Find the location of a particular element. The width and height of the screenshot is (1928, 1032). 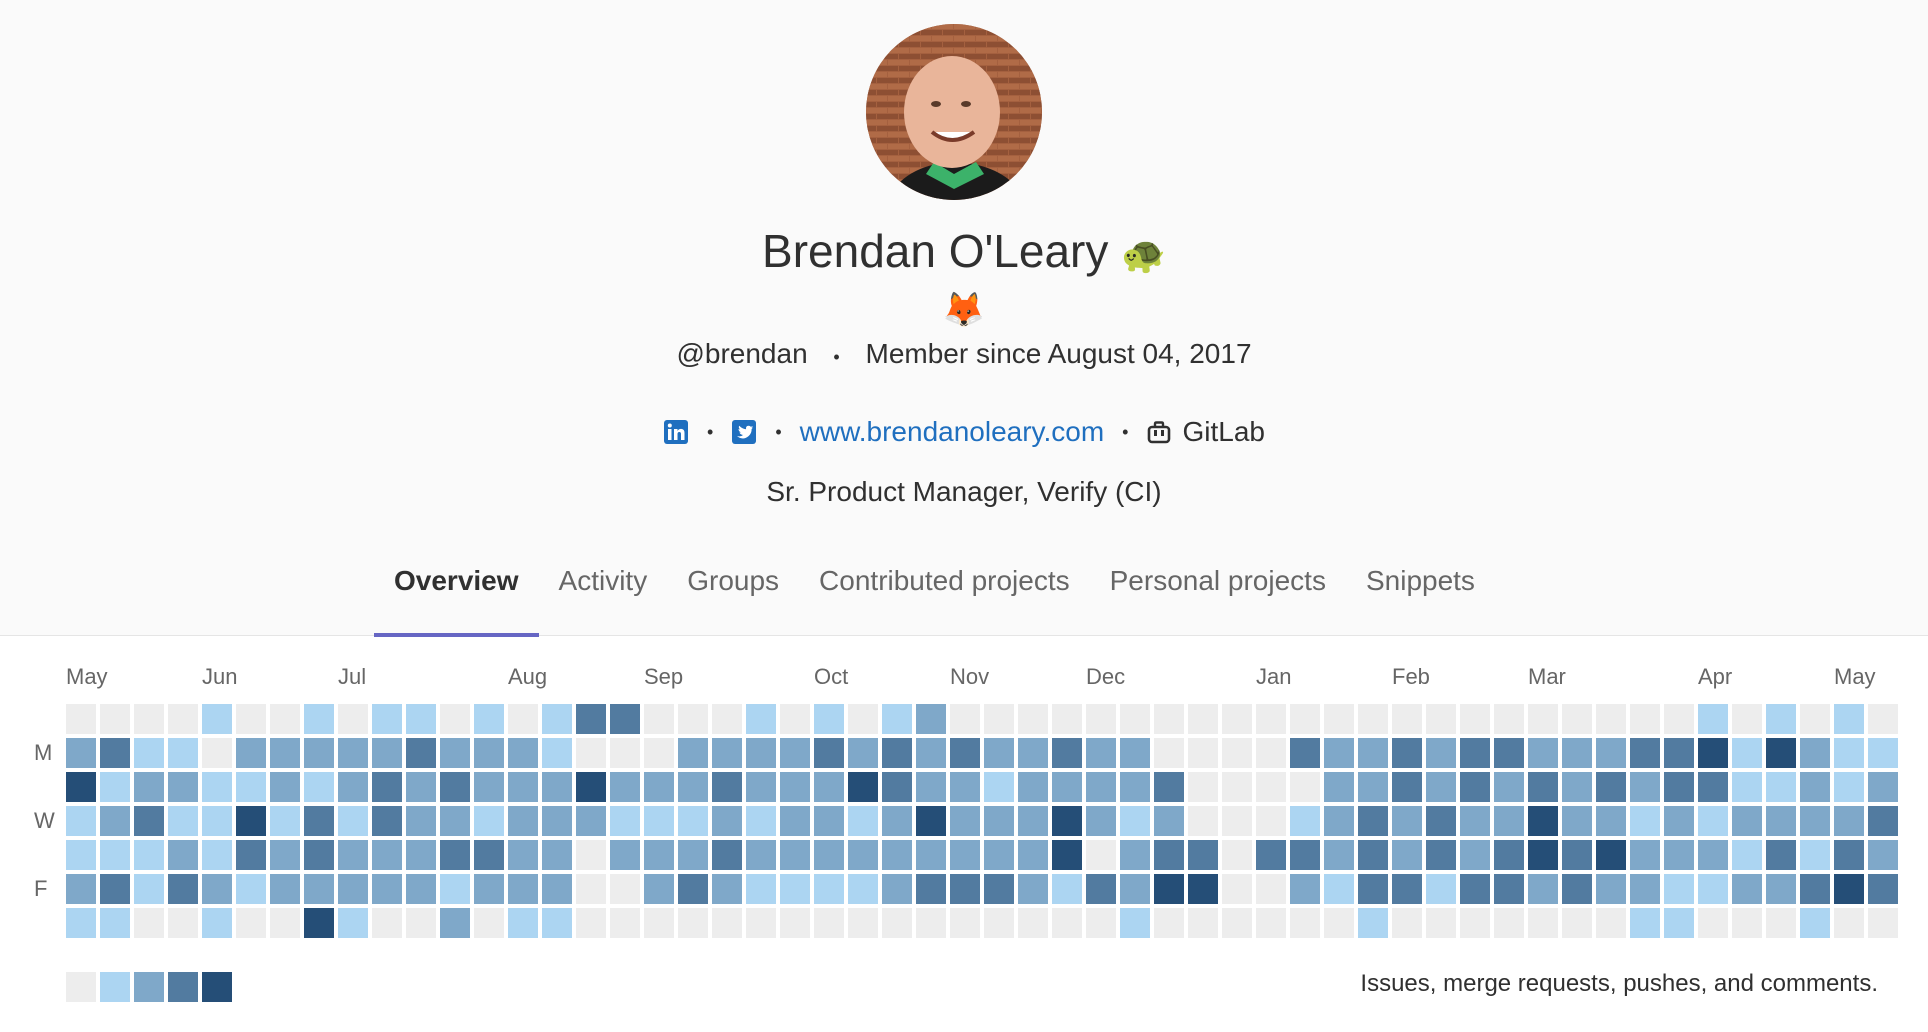

tab-activity: Activity is located at coordinates (603, 580).